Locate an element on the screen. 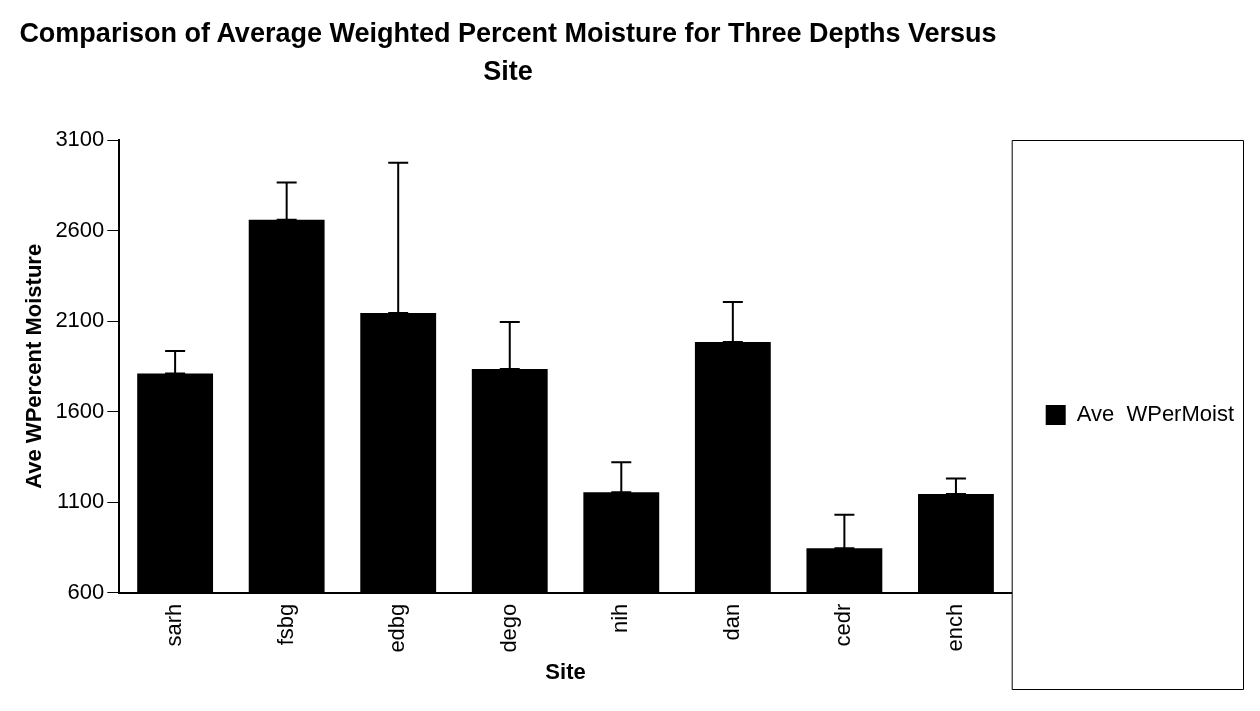 The image size is (1260, 711). legend-label: Ave WPerMoist is located at coordinates (1155, 414).